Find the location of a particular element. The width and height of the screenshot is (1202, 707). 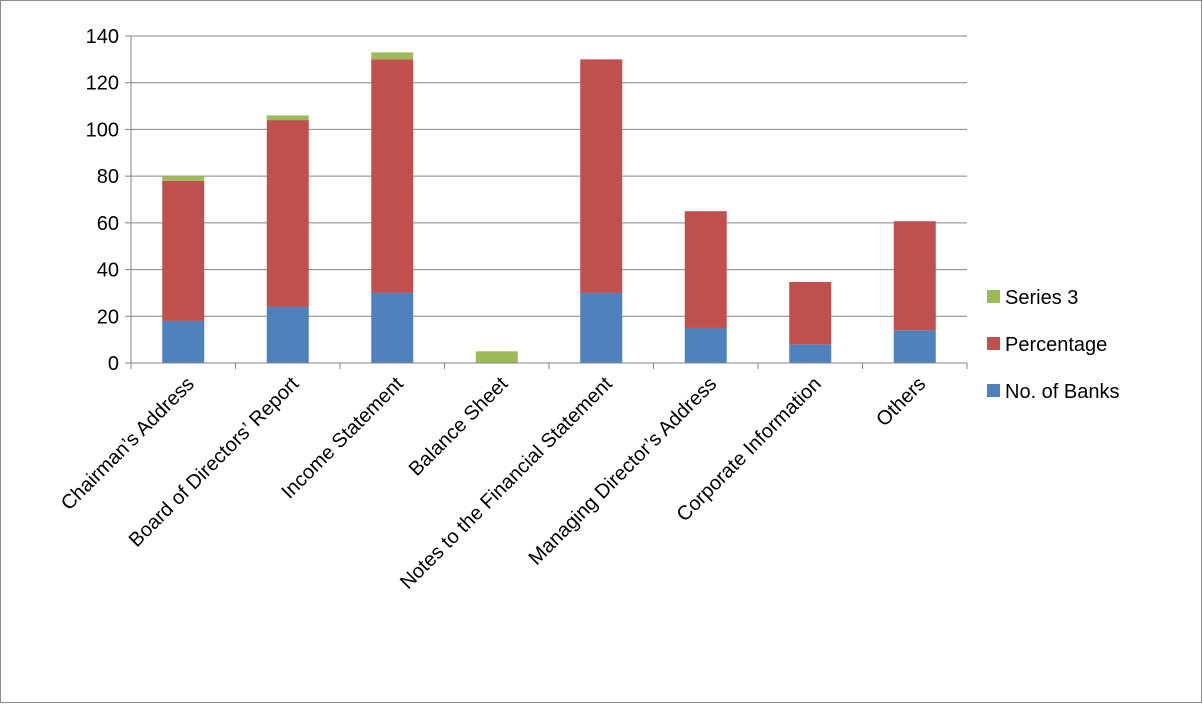

y-tick-label: 20 is located at coordinates (108, 317).